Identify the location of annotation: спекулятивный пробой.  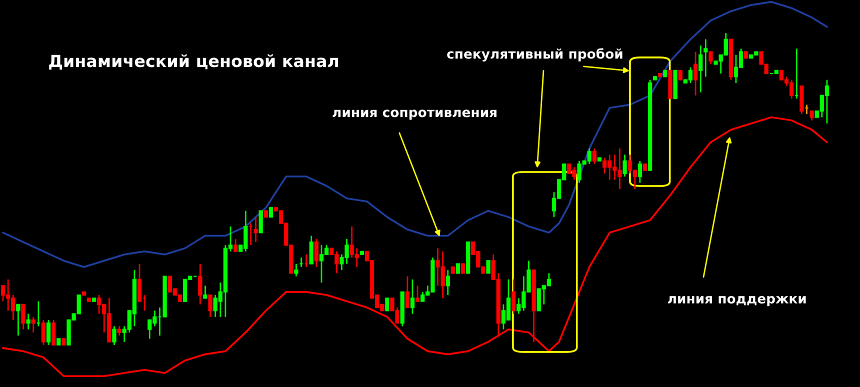
(534, 55).